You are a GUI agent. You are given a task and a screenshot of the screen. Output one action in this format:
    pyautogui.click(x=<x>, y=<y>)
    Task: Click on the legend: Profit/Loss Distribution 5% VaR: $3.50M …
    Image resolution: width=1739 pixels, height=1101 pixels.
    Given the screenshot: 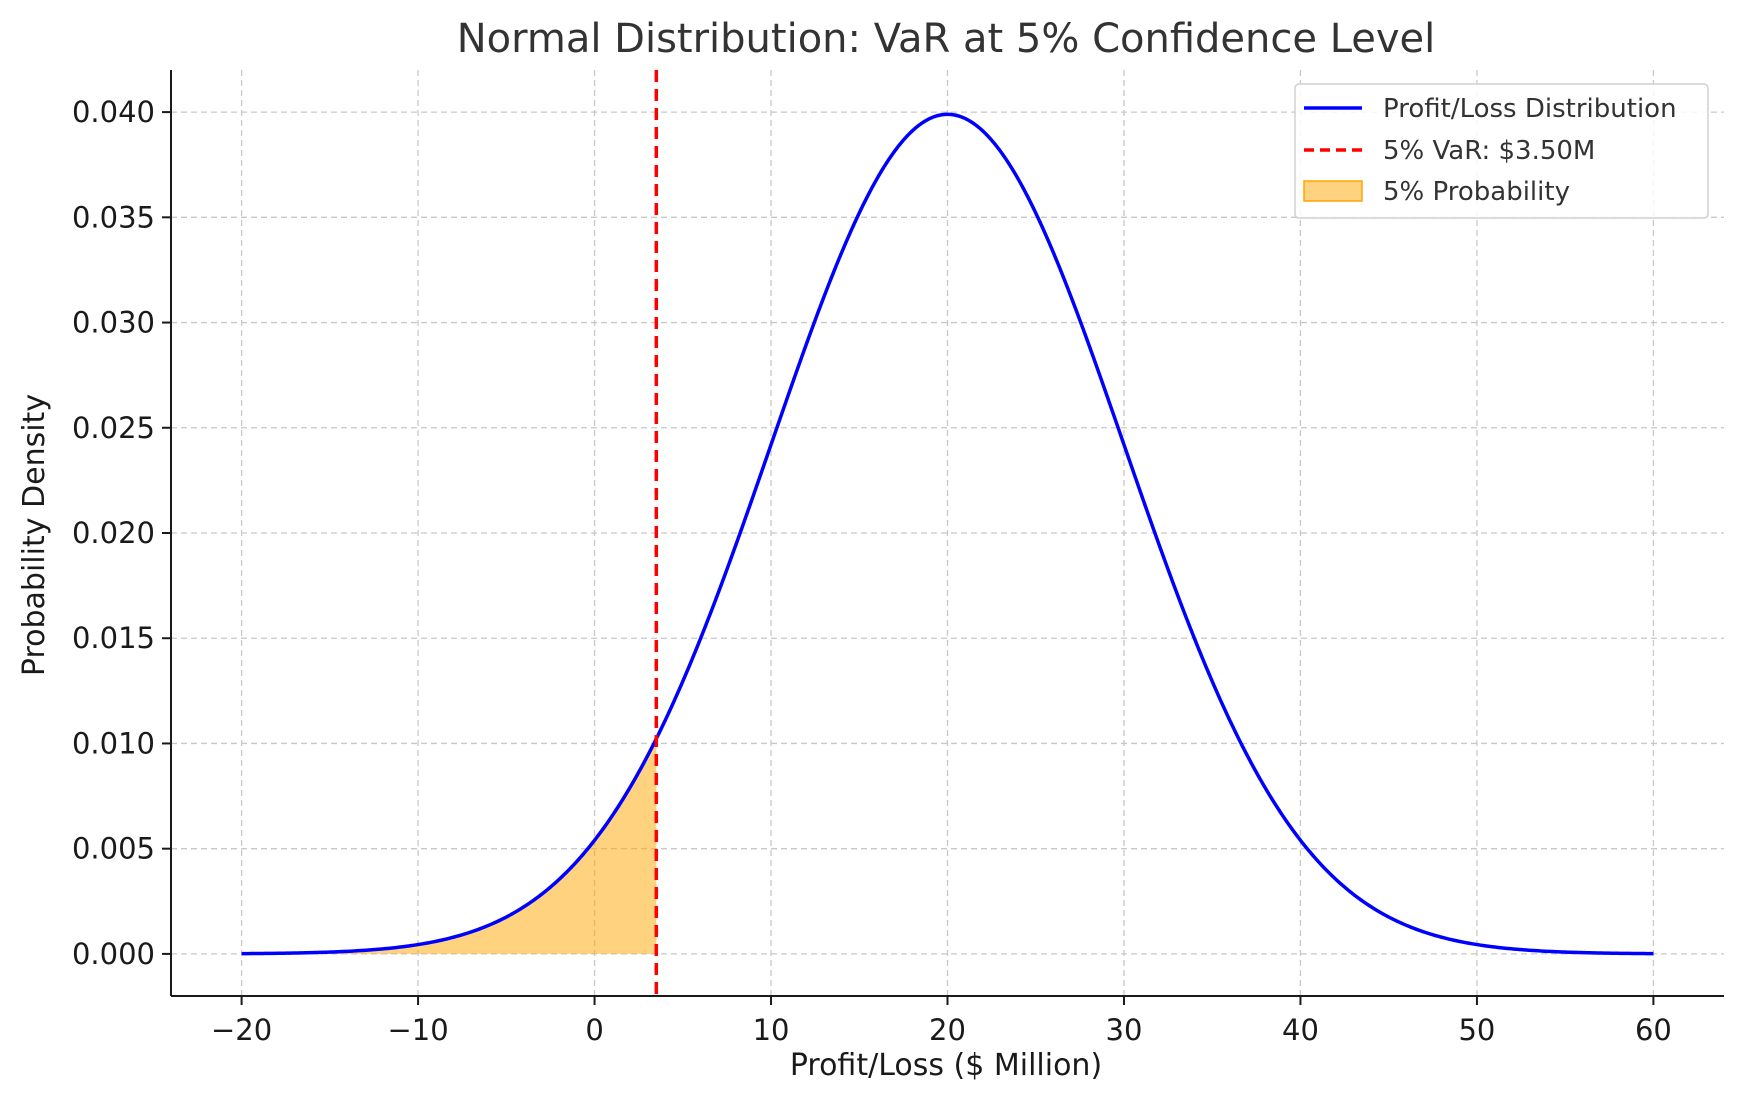 What is the action you would take?
    pyautogui.click(x=1501, y=151)
    